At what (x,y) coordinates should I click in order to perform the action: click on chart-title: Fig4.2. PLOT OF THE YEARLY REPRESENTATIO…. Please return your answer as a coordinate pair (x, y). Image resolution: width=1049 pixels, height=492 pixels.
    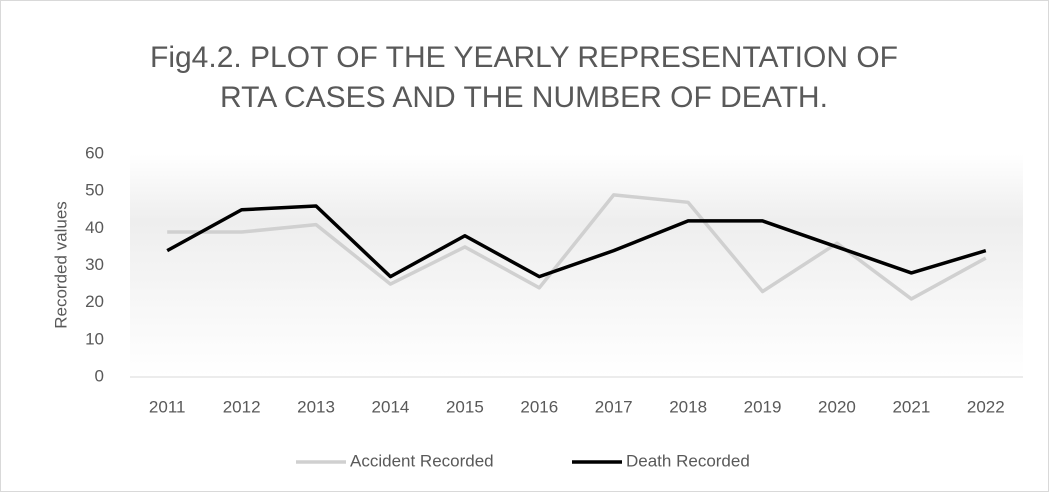
    Looking at the image, I should click on (524, 77).